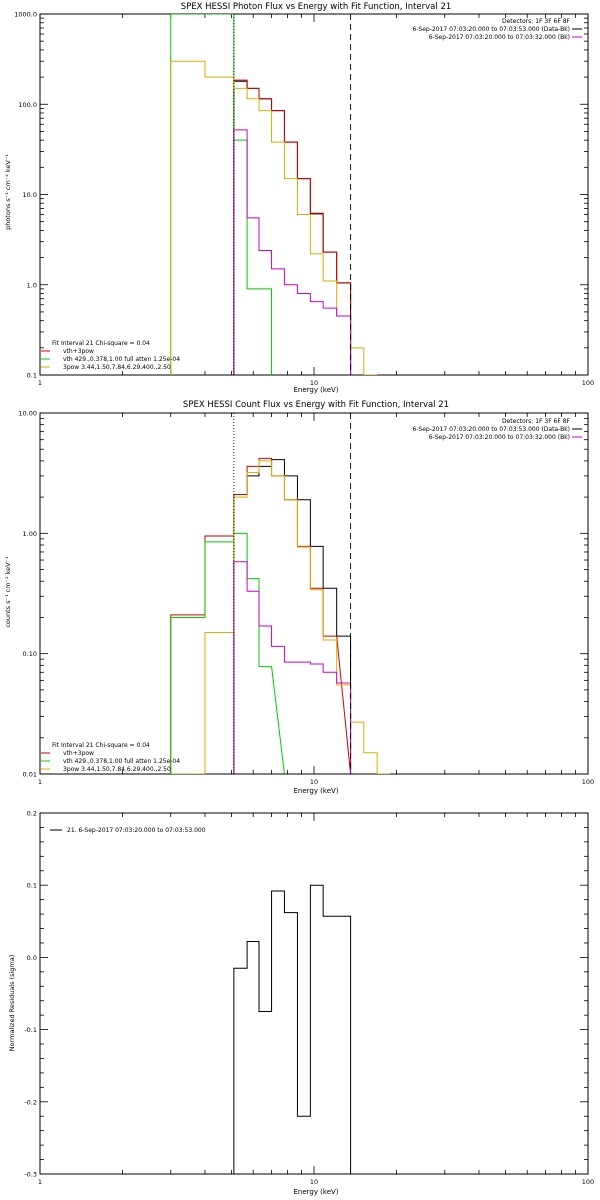 The image size is (600, 1200). What do you see at coordinates (221, 194) in the screenshot?
I see `photon-series-vth` at bounding box center [221, 194].